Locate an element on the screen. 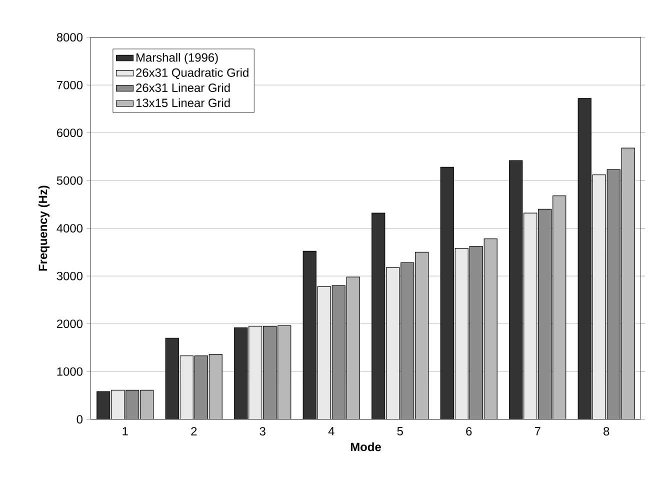 This screenshot has width=658, height=479. legend-label: 26x31 Linear Grid is located at coordinates (183, 87).